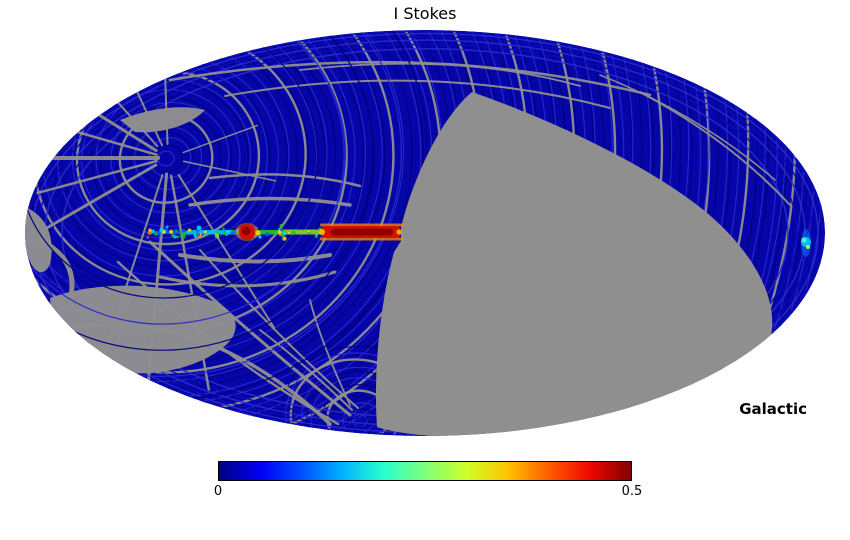 This screenshot has height=540, width=850. What do you see at coordinates (425, 13) in the screenshot?
I see `plot-title: I Stokes` at bounding box center [425, 13].